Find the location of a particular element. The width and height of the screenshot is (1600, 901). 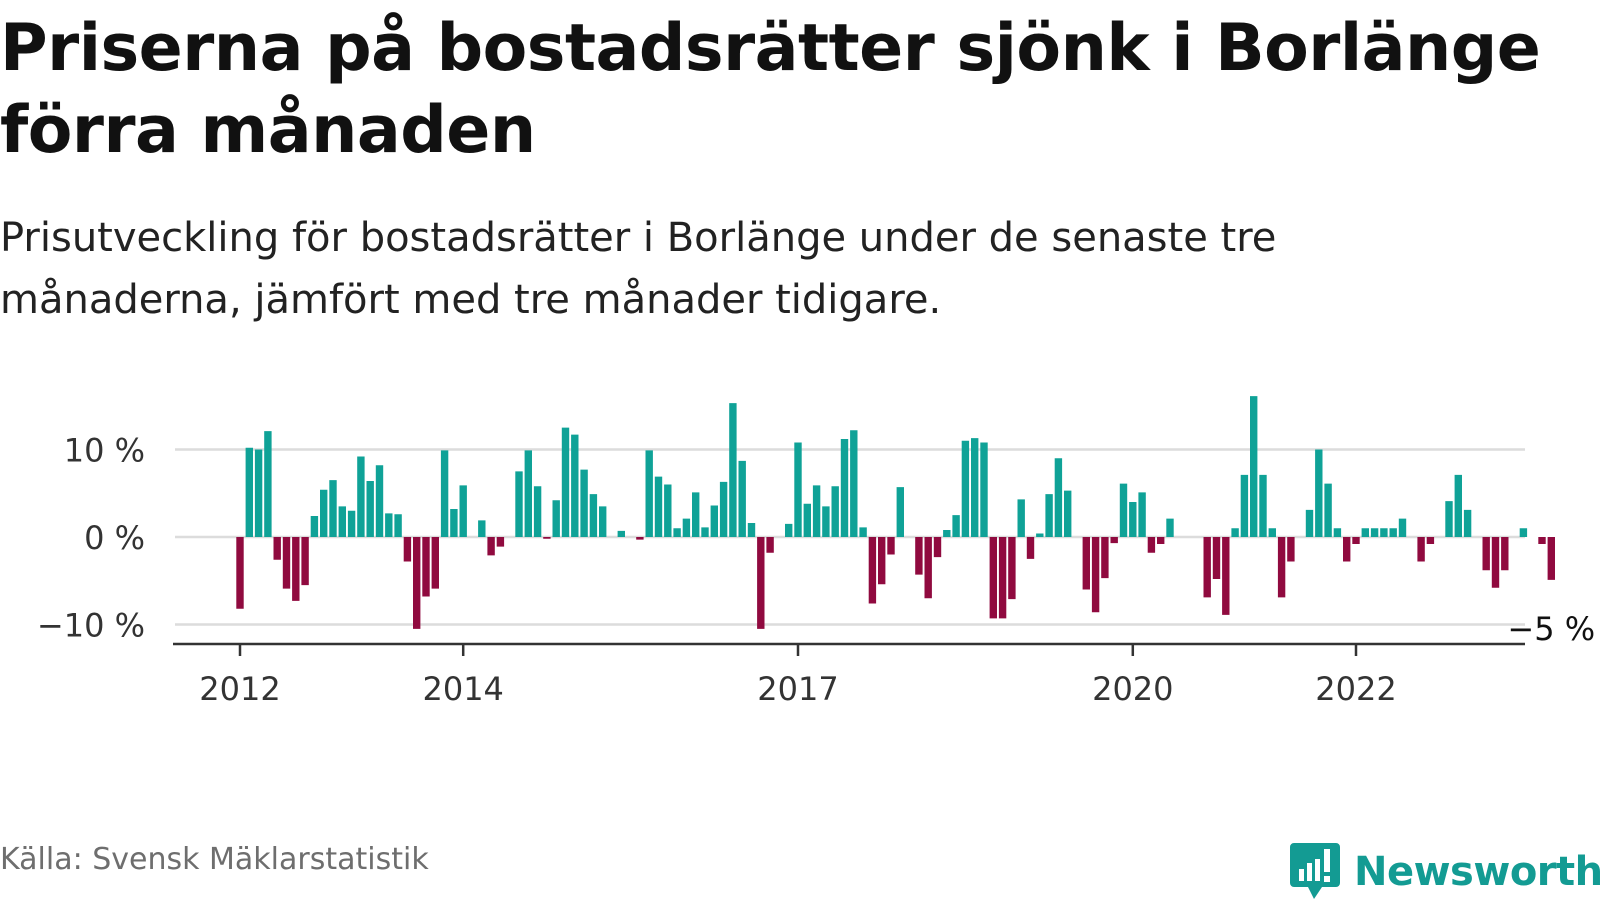

x-tick-label: 2014 is located at coordinates (462, 689).